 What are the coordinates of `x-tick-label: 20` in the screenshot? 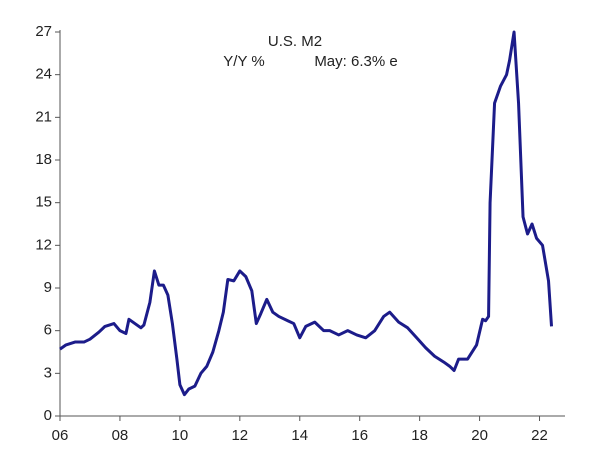 It's located at (479, 435).